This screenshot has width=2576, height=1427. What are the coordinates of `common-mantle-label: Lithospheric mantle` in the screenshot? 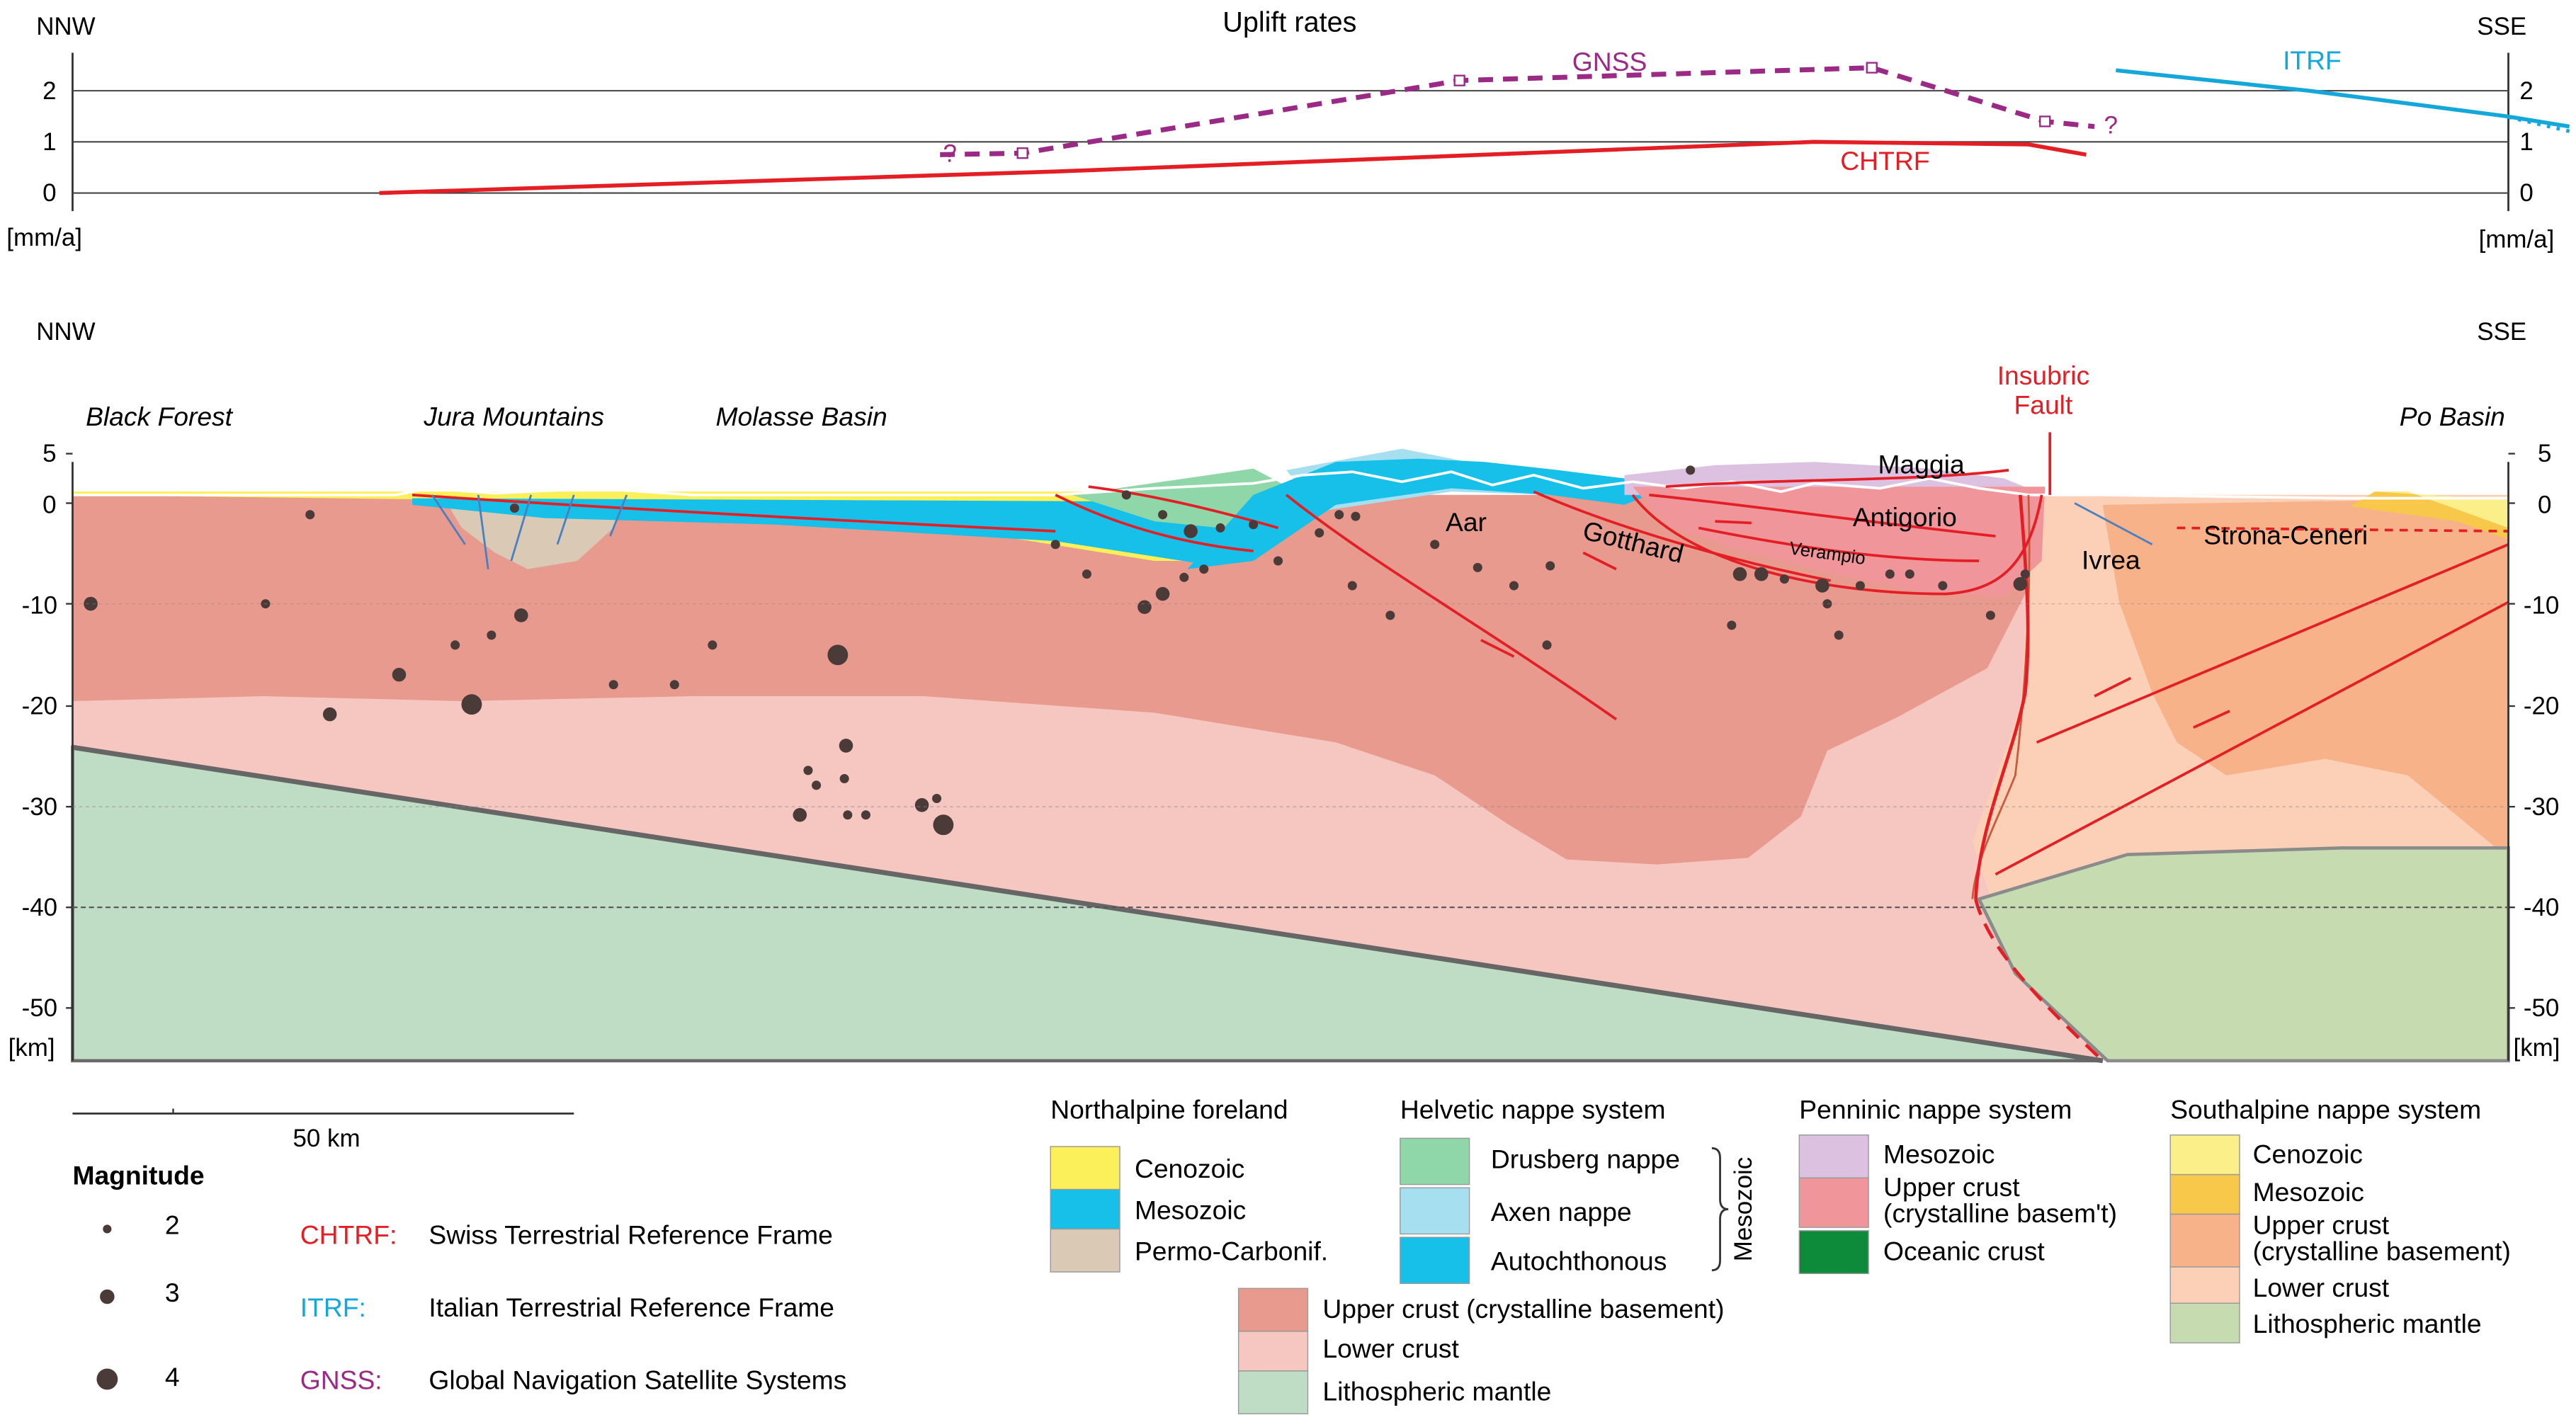 It's located at (1436, 1391).